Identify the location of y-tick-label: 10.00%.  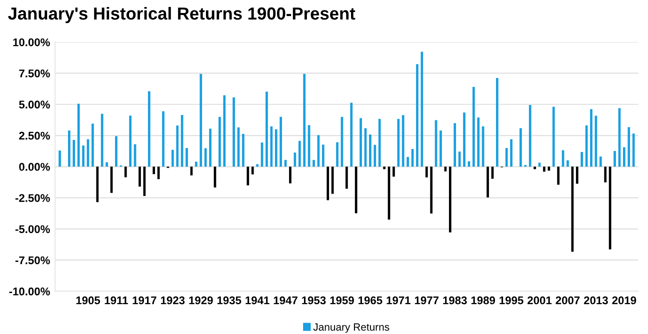
(31, 42).